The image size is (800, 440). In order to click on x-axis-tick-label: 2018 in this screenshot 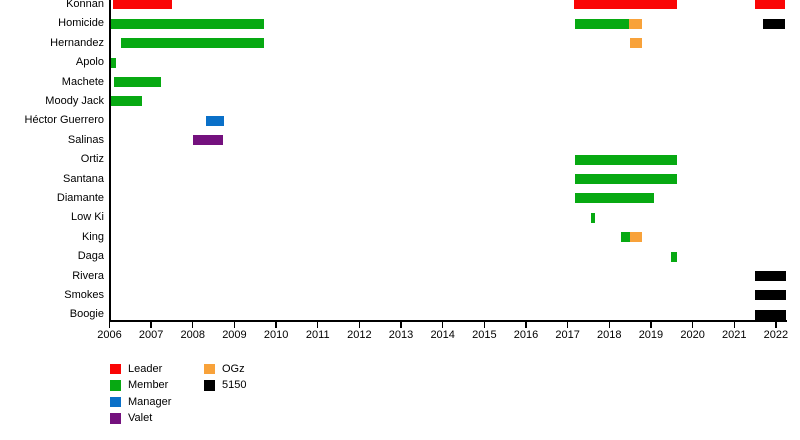, I will do `click(609, 335)`.